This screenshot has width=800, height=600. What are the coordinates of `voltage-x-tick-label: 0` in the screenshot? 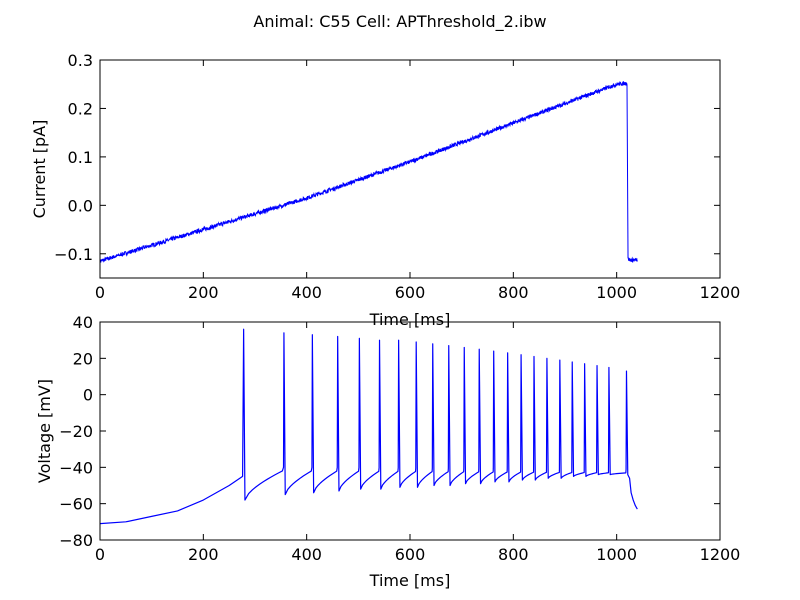 It's located at (100, 554).